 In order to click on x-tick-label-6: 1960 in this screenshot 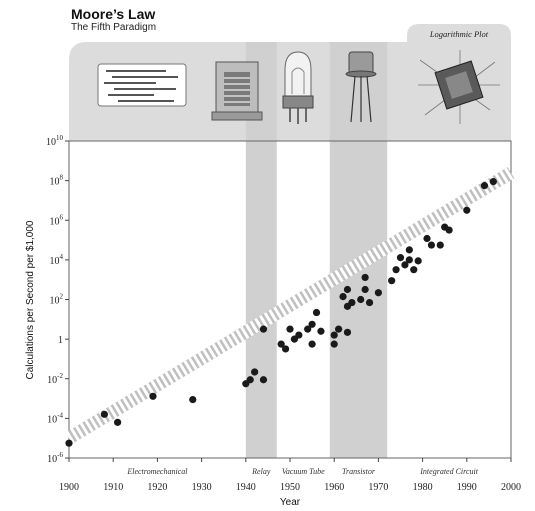, I will do `click(334, 487)`.